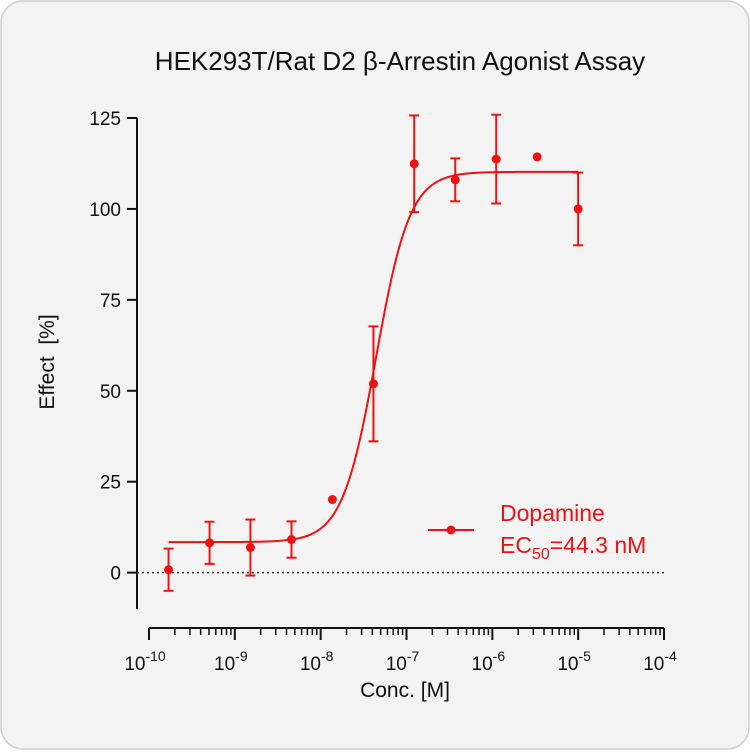 The image size is (750, 755). I want to click on x-tick-label: 10⁻⁶, so click(489, 661).